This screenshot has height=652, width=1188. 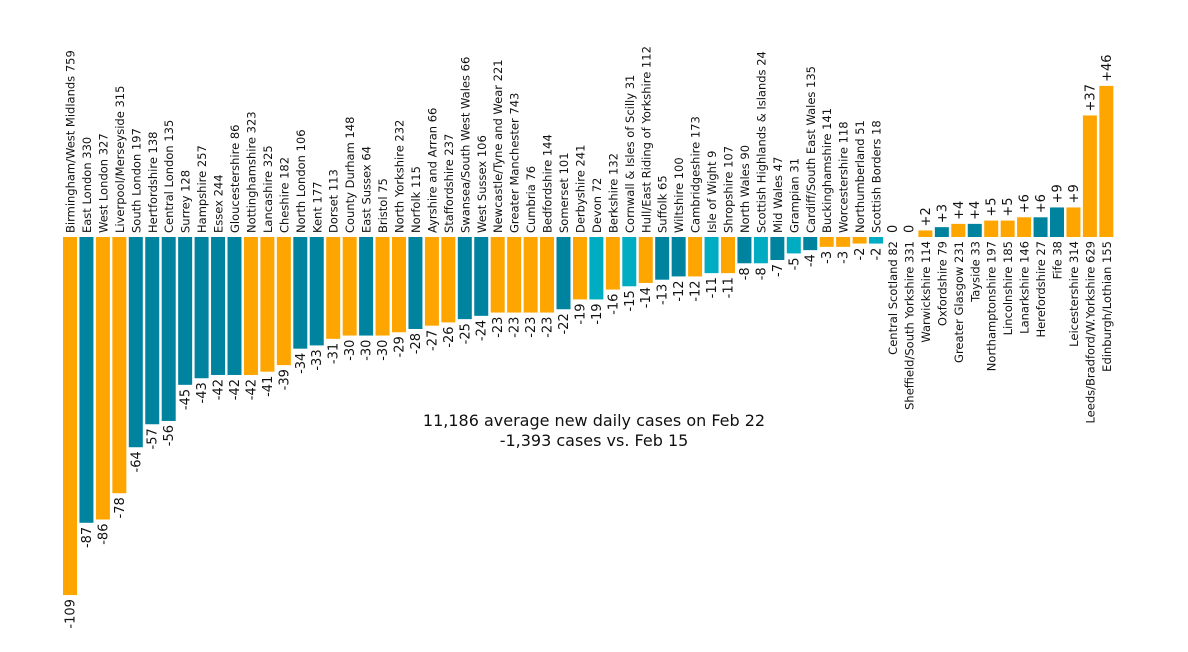 I want to click on value-label: -7, so click(x=778, y=270).